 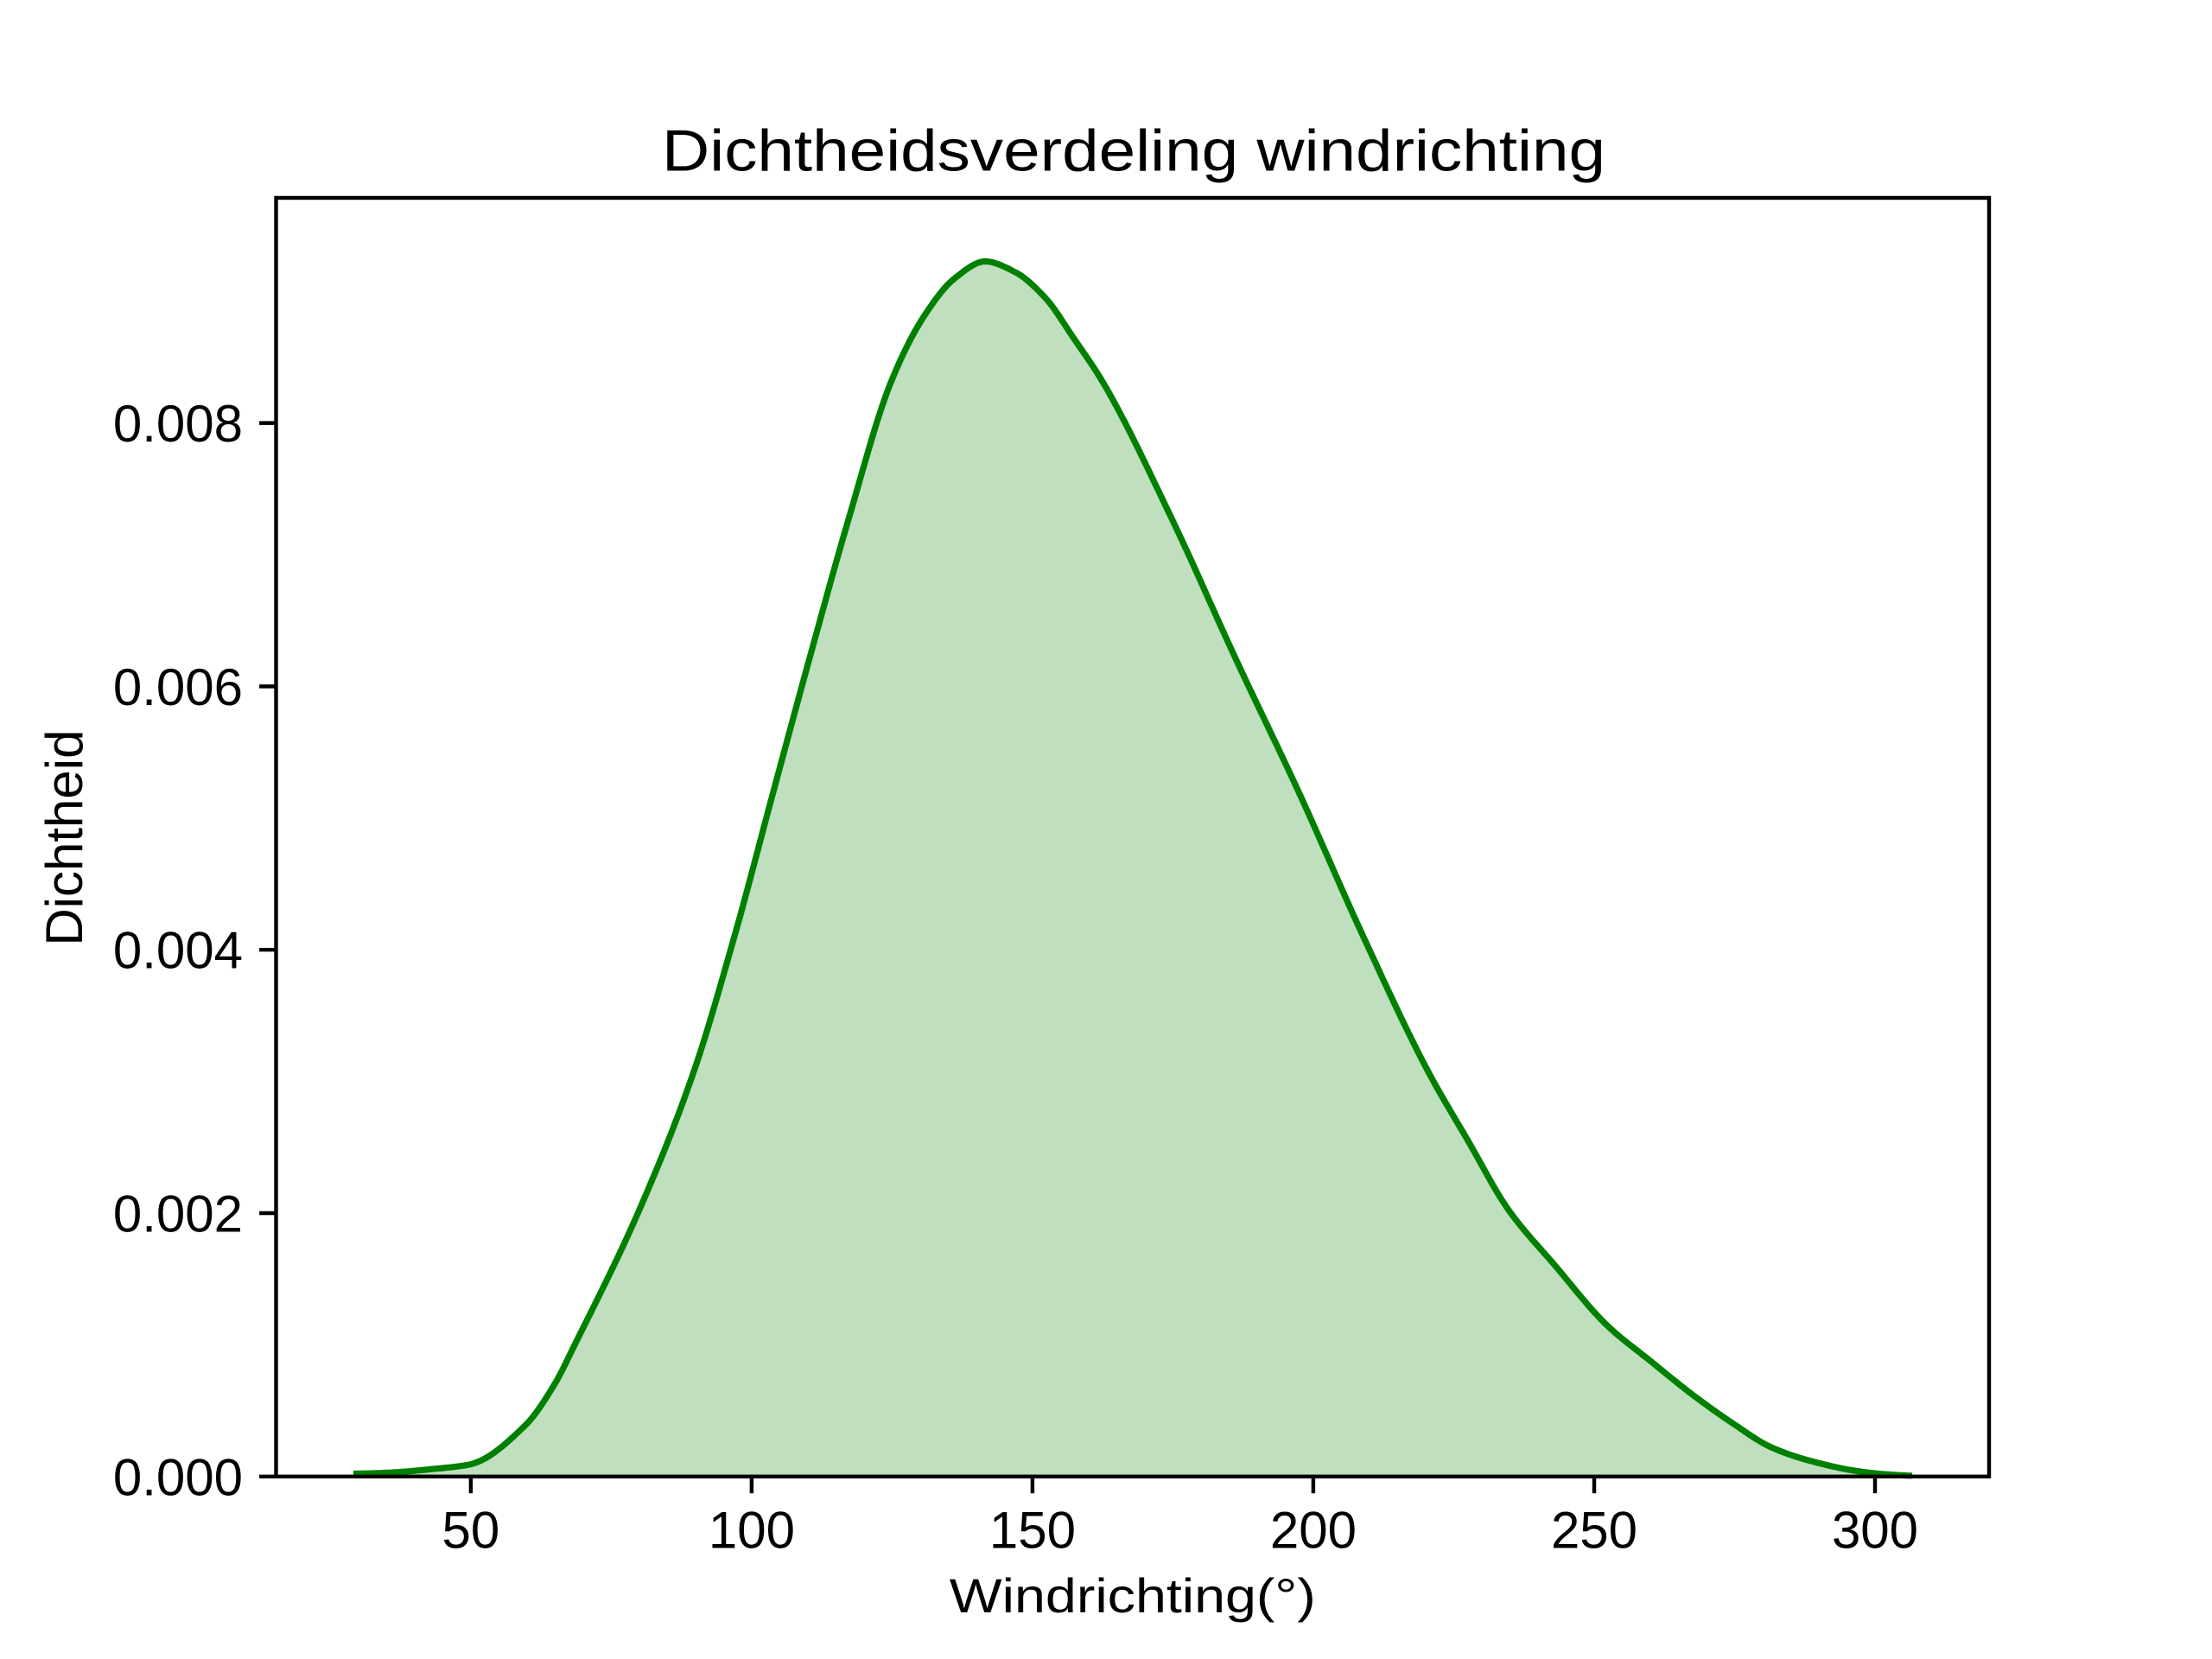 I want to click on svg-text: 100, so click(x=752, y=1531).